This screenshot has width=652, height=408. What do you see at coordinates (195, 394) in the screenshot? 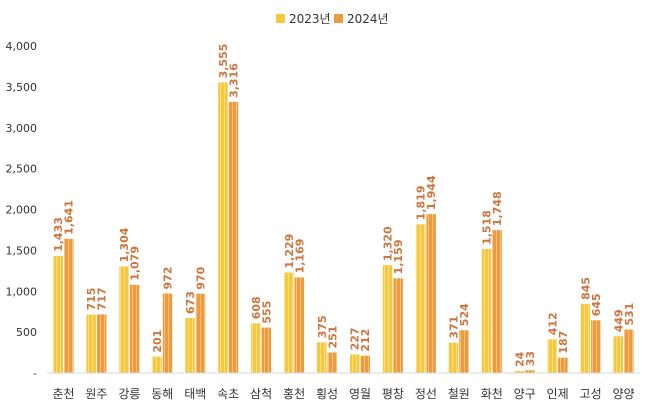
I see `x-tick-label: 태백` at bounding box center [195, 394].